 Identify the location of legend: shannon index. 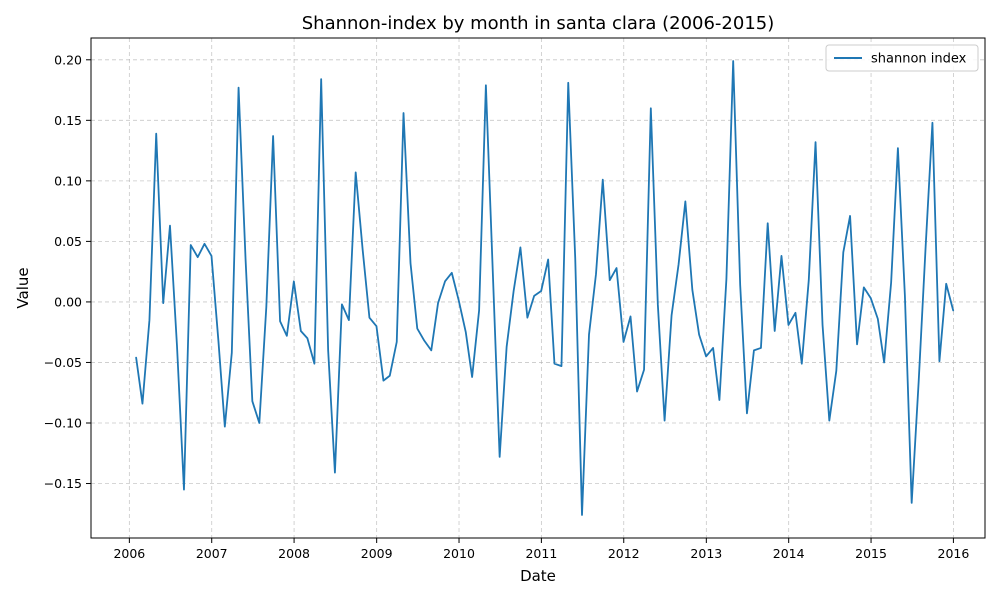
(902, 58).